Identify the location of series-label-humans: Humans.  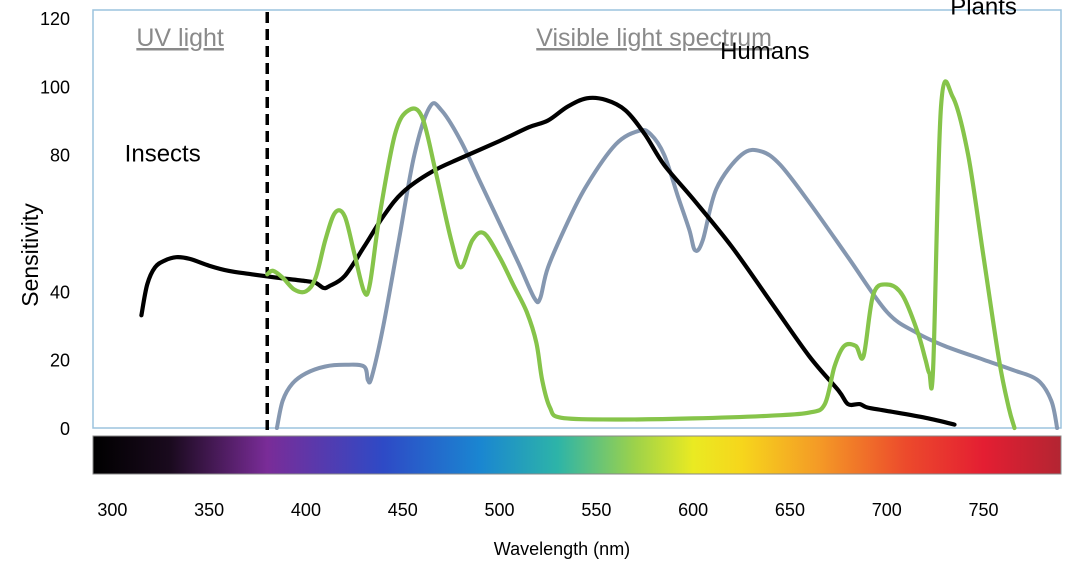
(764, 51).